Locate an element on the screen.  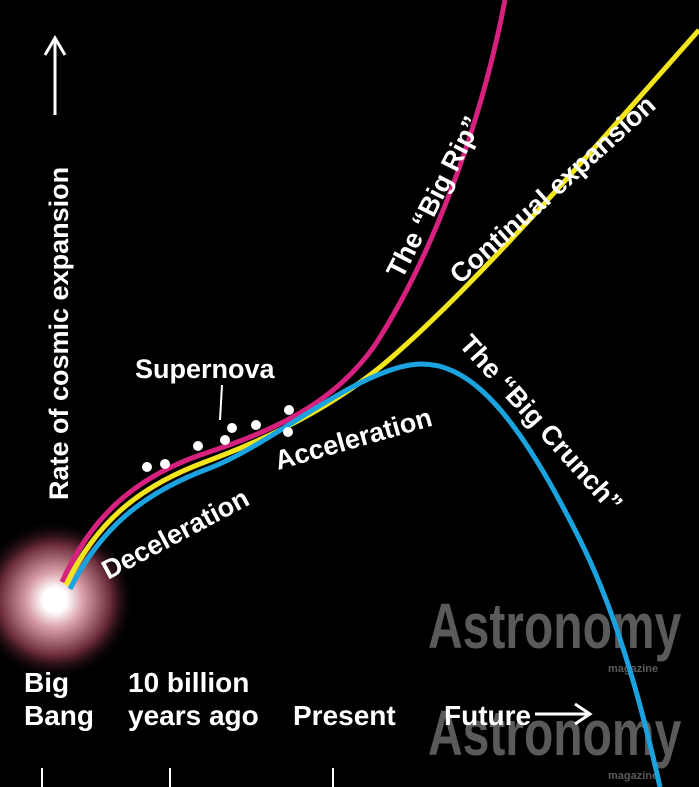
timeline-label: Future is located at coordinates (487, 715).